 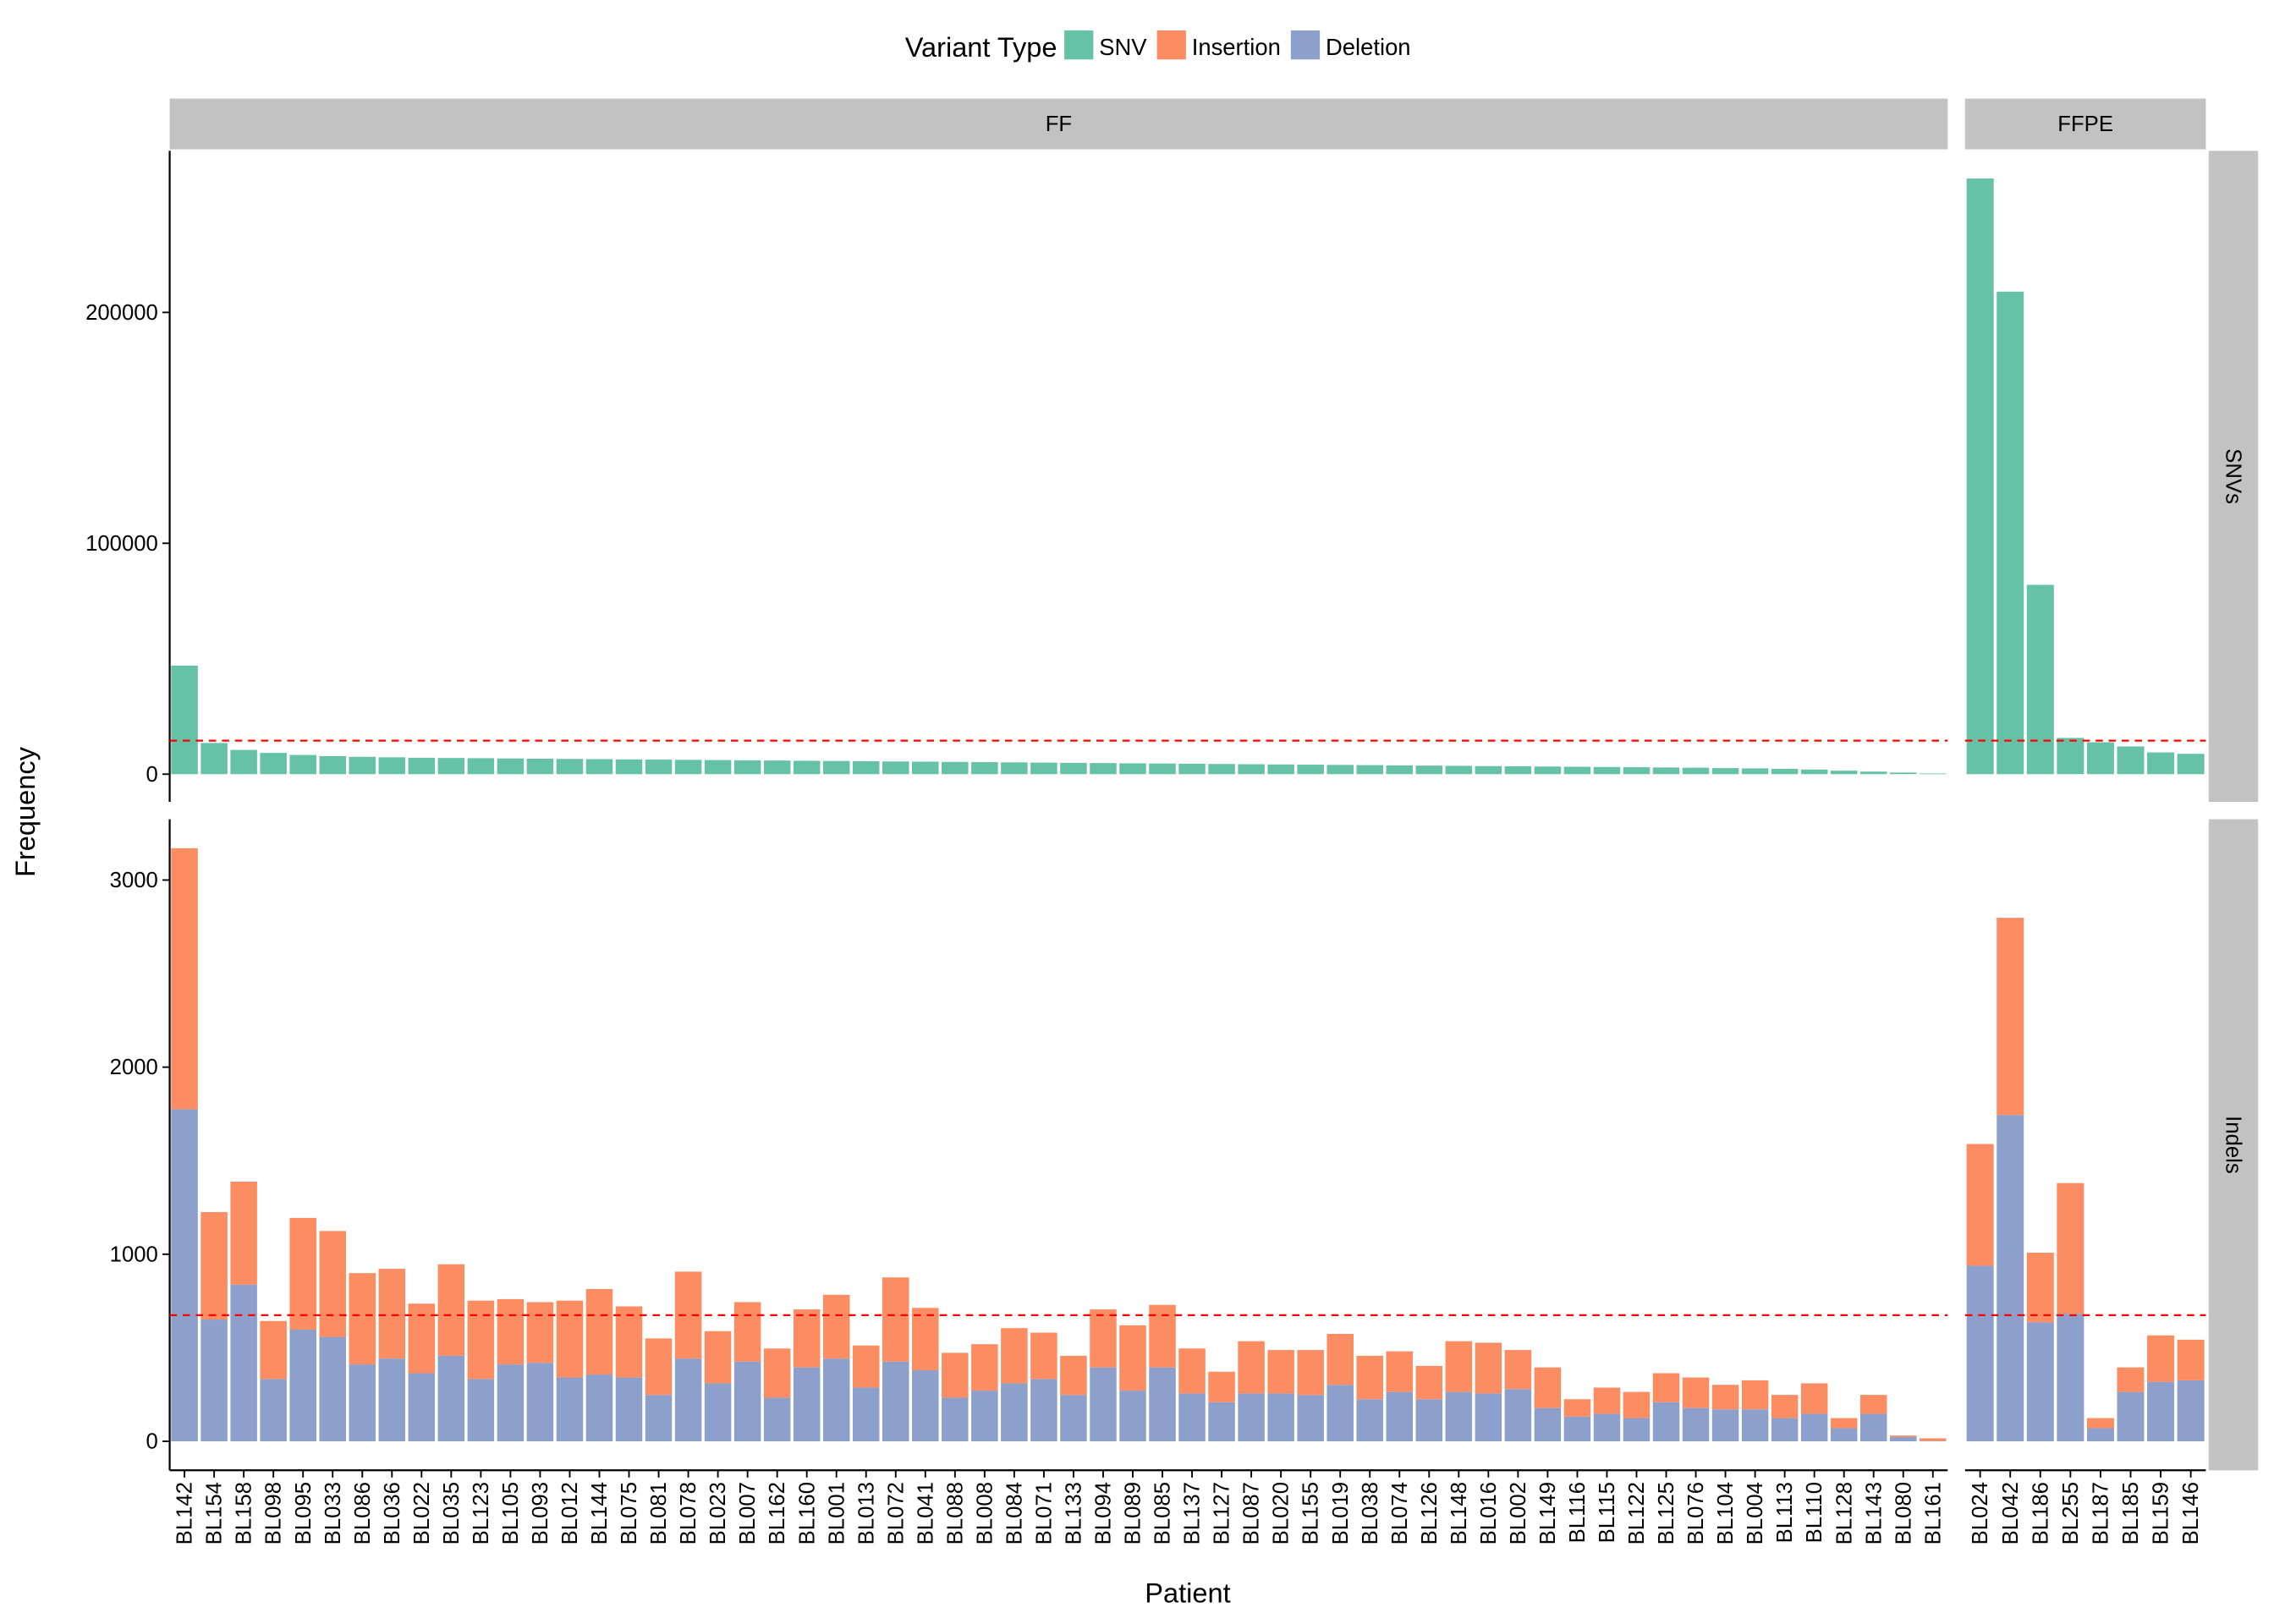 I want to click on x-tick-label: BL133, so click(x=1074, y=1513).